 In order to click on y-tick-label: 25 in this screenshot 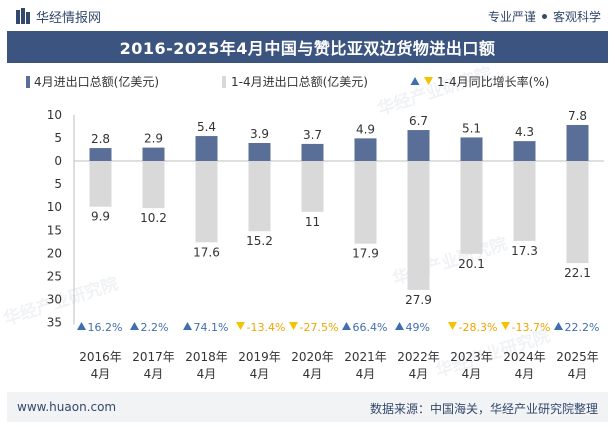, I will do `click(54, 277)`.